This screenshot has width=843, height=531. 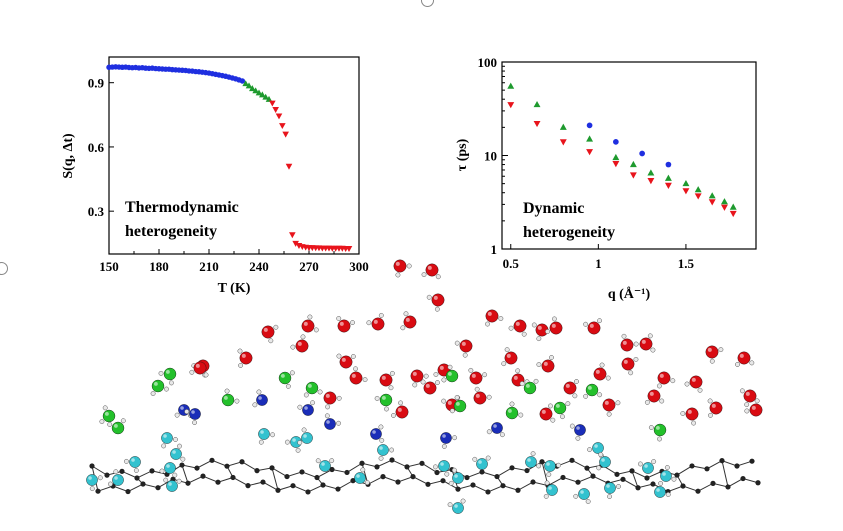 I want to click on x-tick-label: 1.5, so click(x=686, y=263).